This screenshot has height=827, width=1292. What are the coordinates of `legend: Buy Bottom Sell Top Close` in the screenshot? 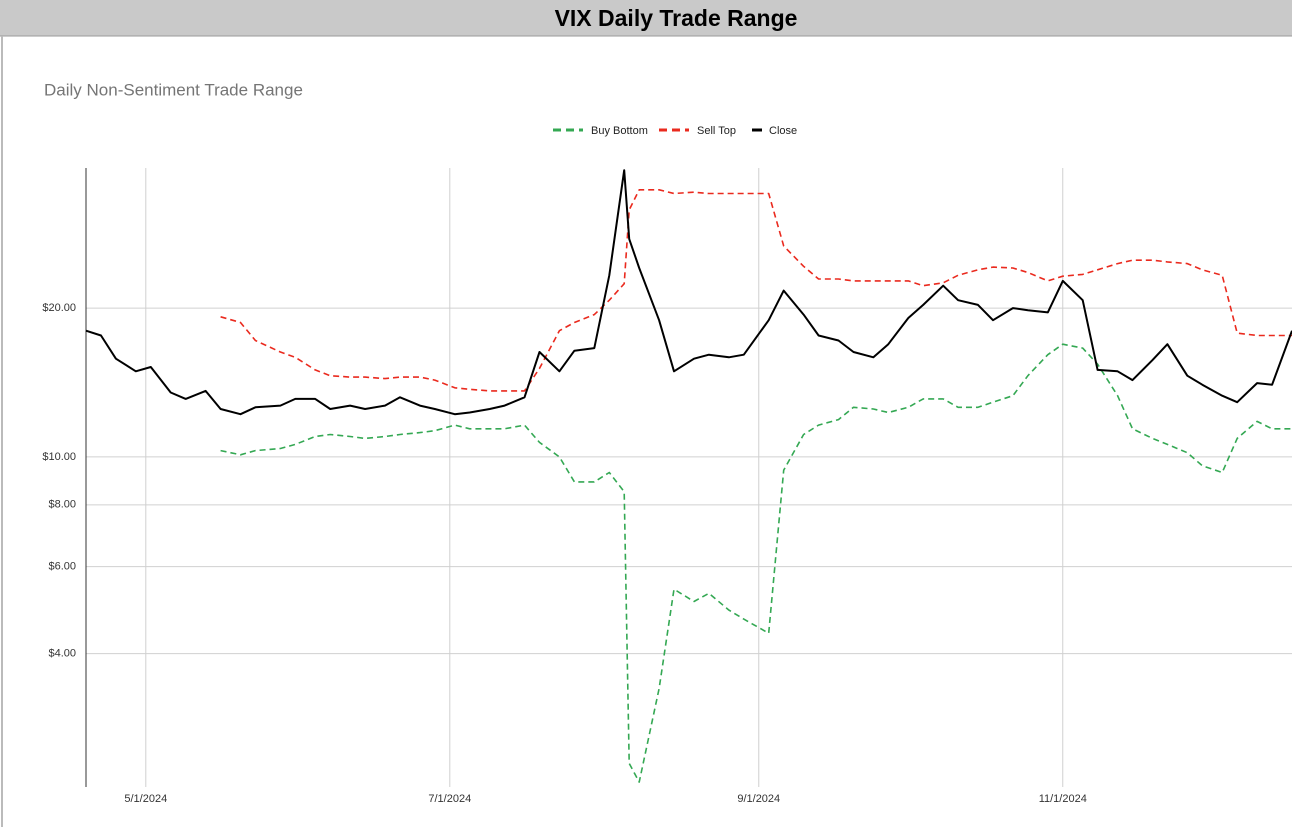 It's located at (675, 131).